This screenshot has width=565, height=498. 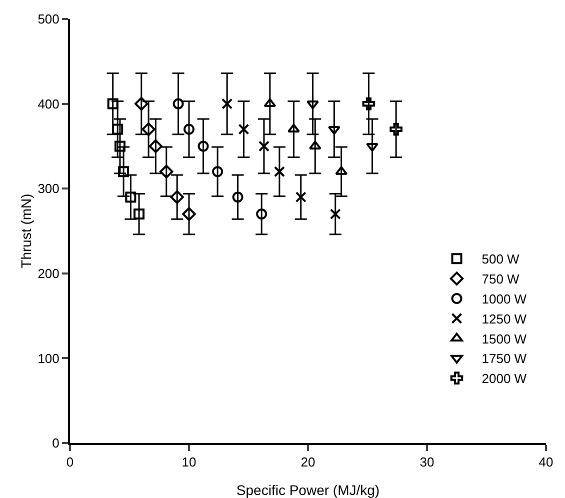 What do you see at coordinates (505, 378) in the screenshot?
I see `legend-label: 2000 W` at bounding box center [505, 378].